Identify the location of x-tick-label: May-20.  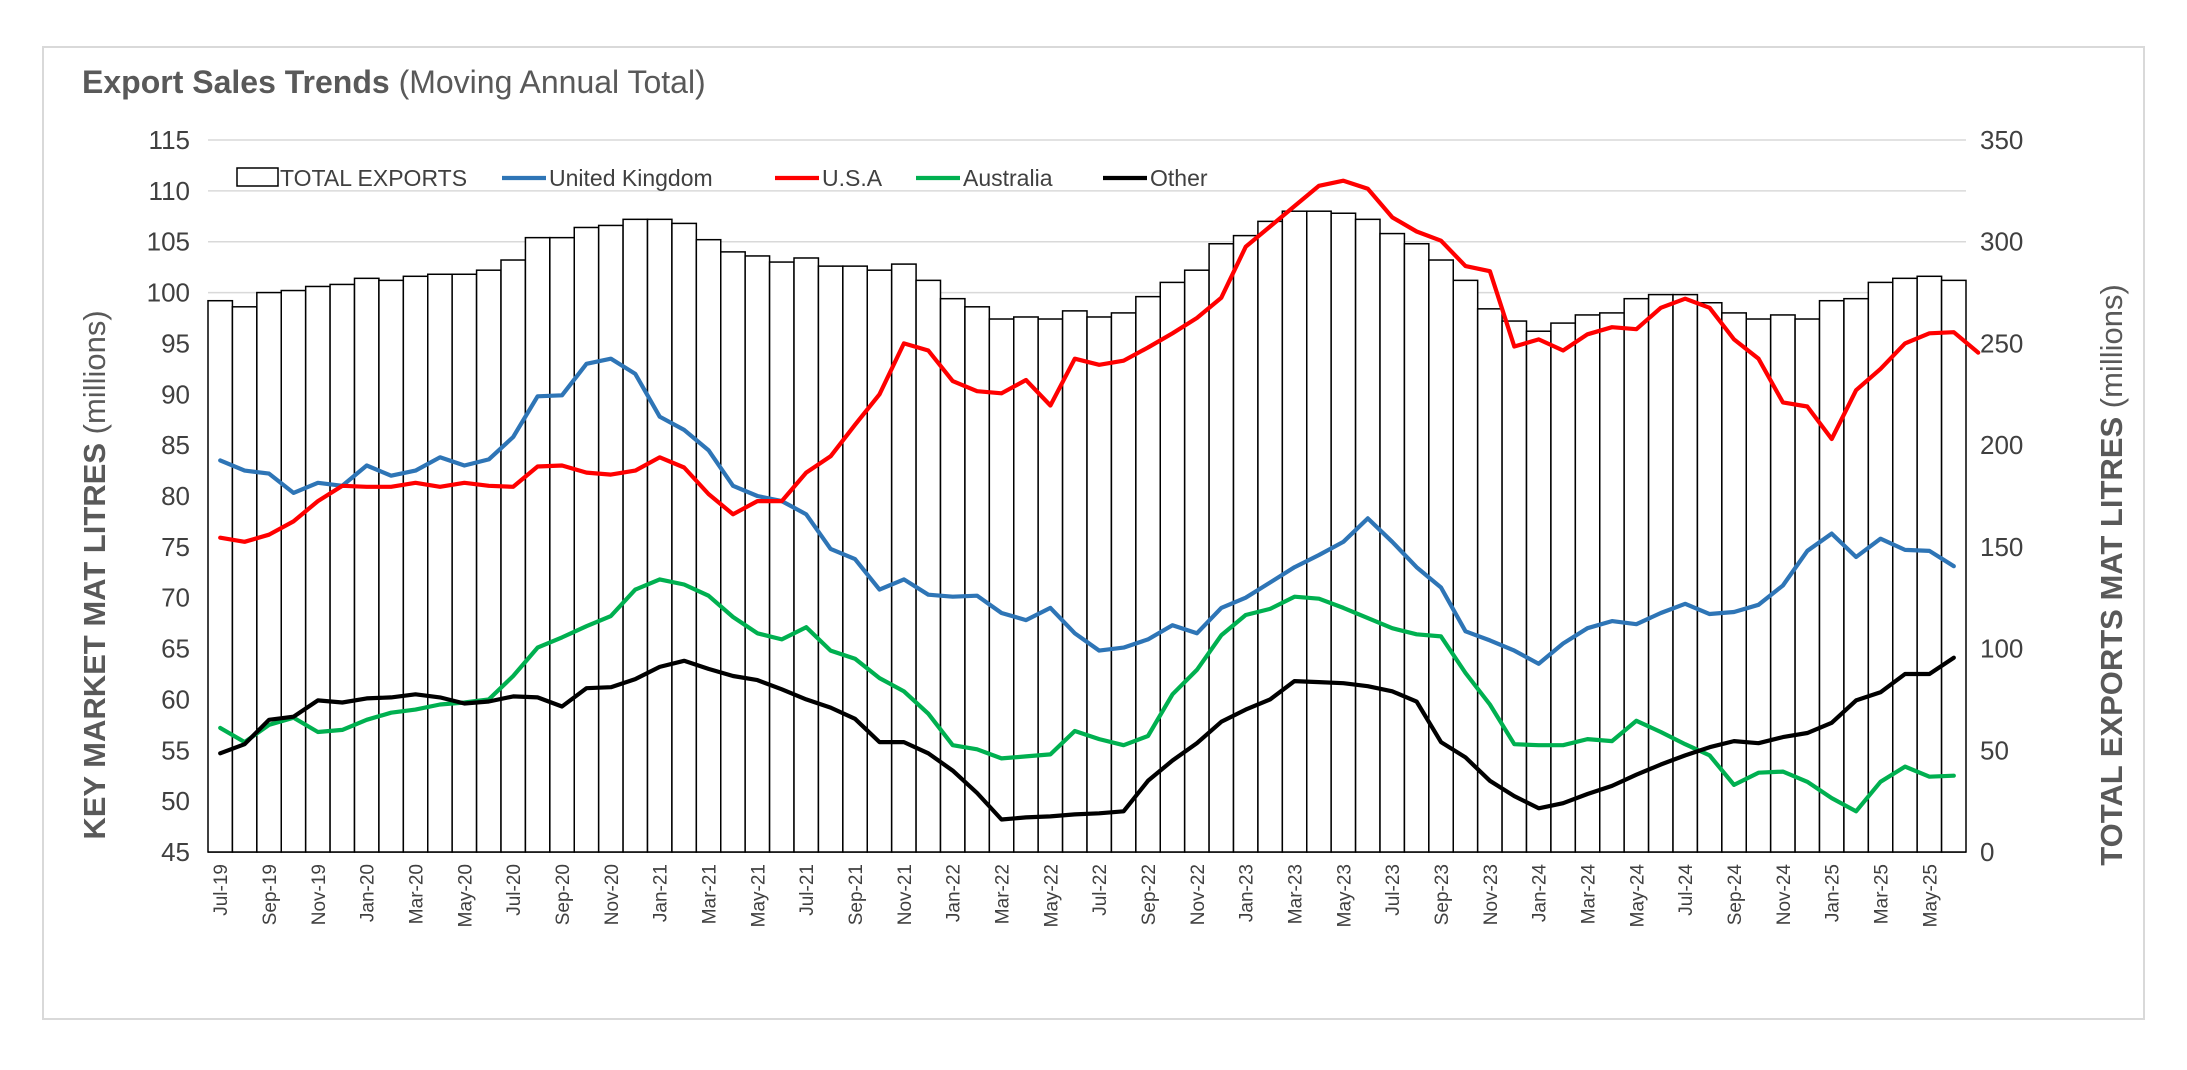
(465, 895).